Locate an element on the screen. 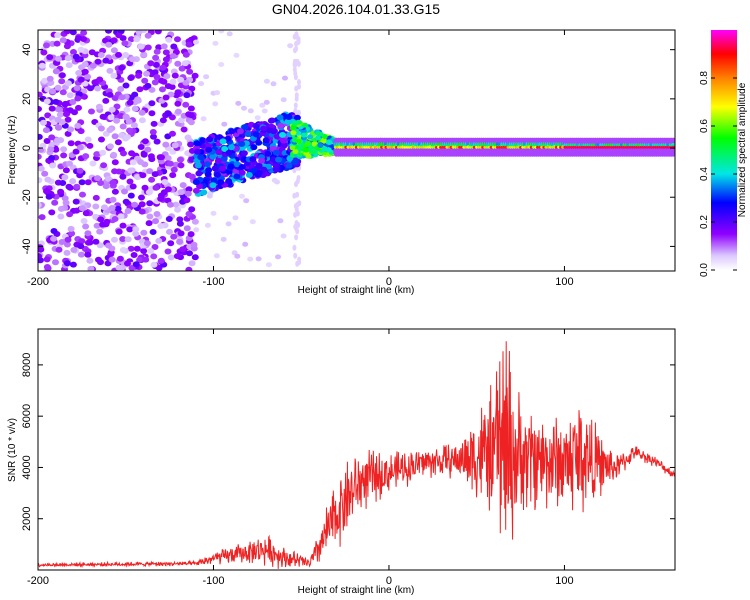  colorbar-tick-label: 0.6 is located at coordinates (704, 126).